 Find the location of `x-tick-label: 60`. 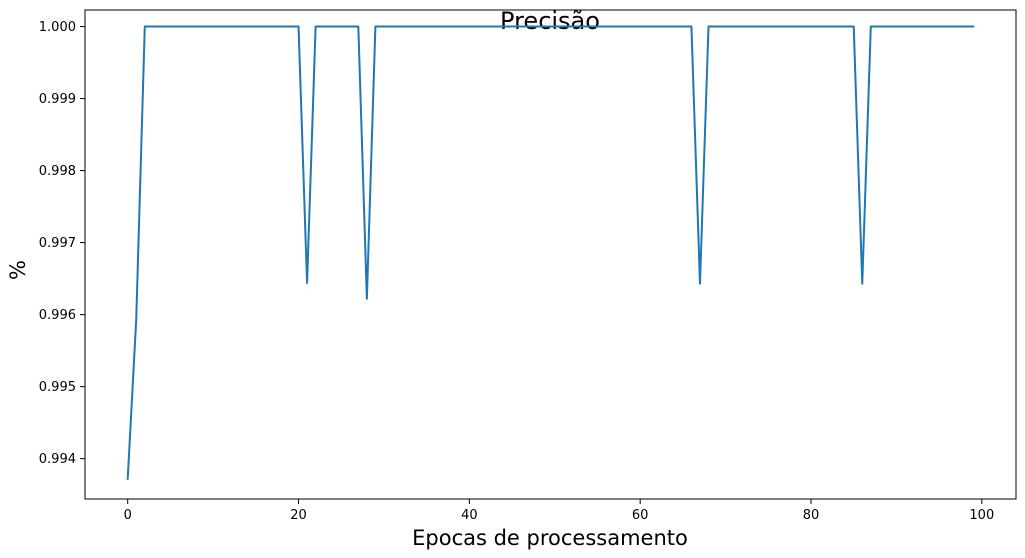

x-tick-label: 60 is located at coordinates (640, 515).